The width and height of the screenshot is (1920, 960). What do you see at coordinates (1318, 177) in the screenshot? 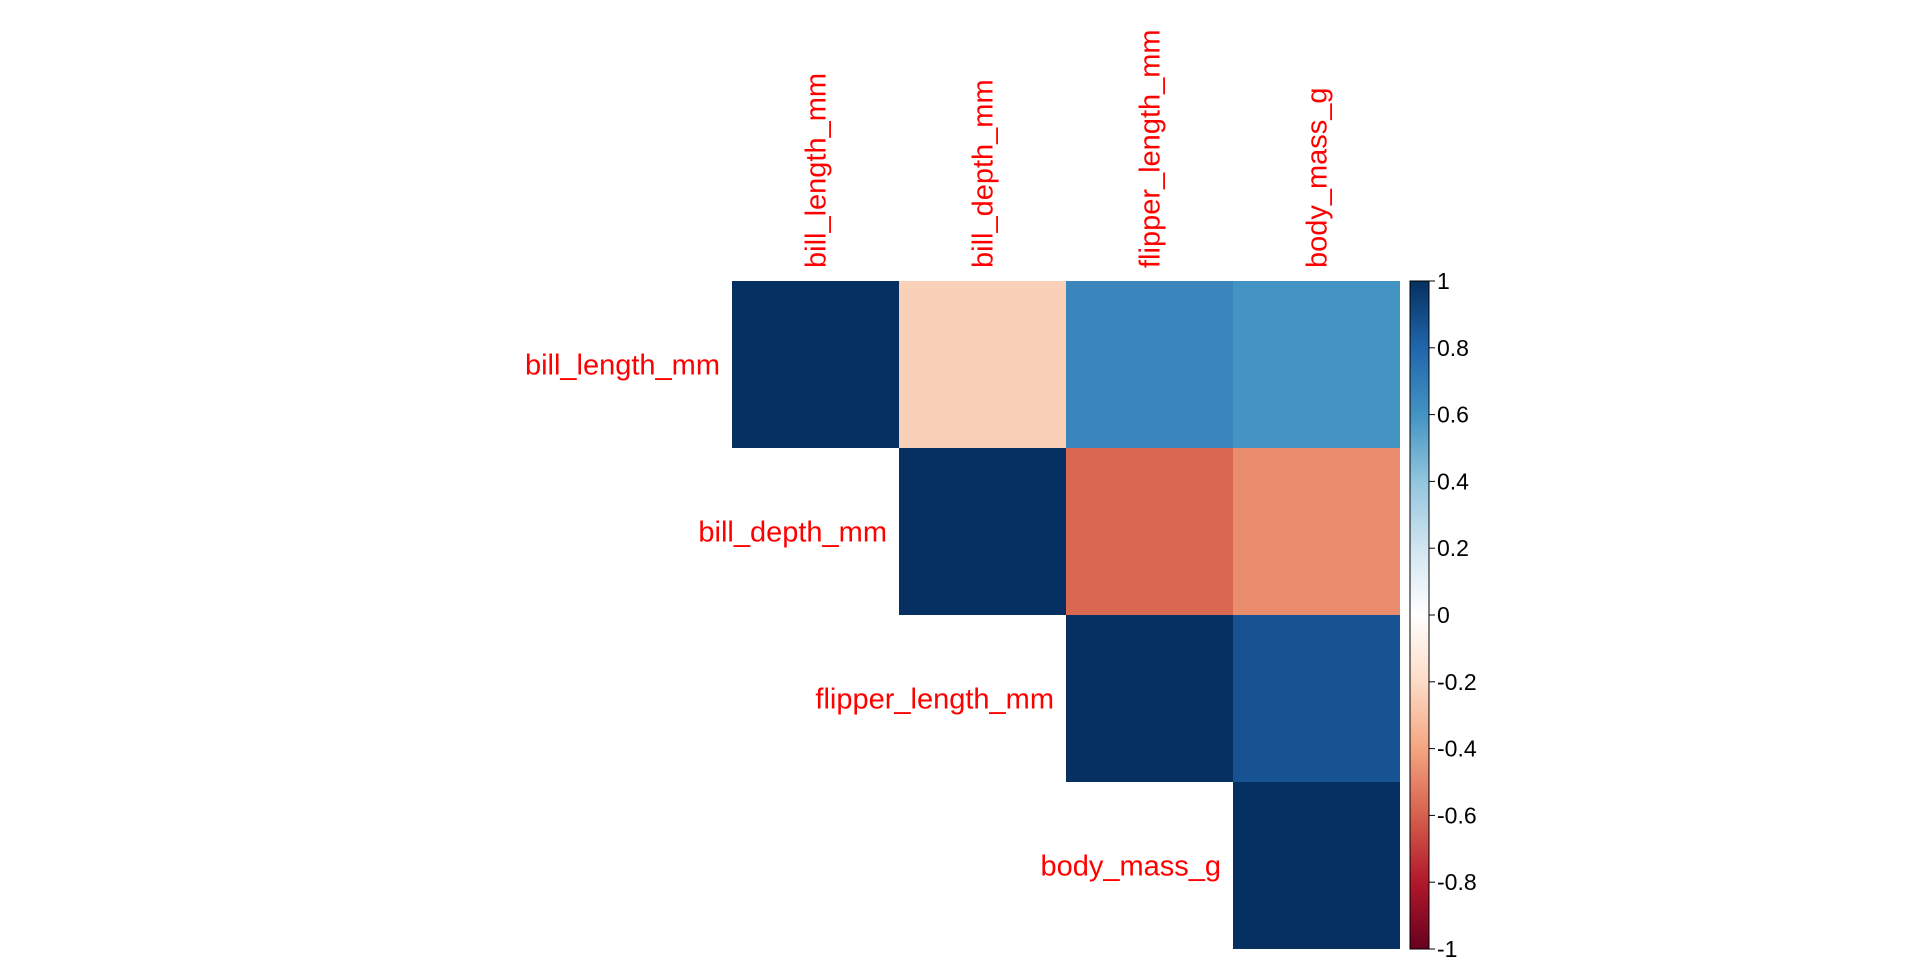
I see `column-label: body_mass_g` at bounding box center [1318, 177].